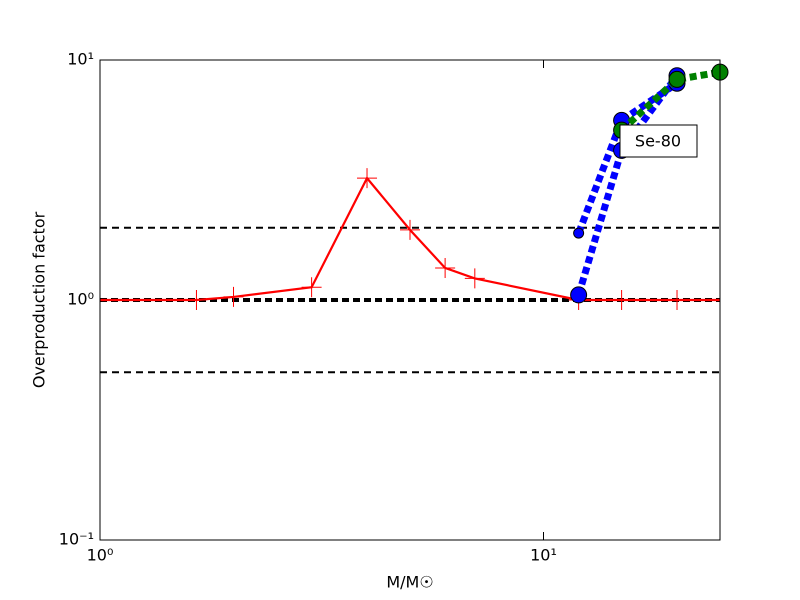  Describe the element at coordinates (543, 555) in the screenshot. I see `x-tick-label: 10¹` at that location.